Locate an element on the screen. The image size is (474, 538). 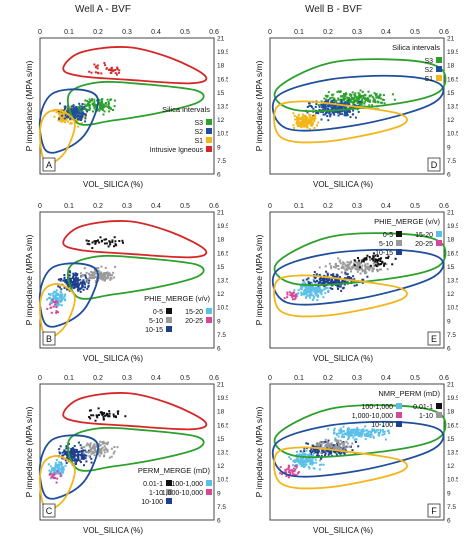
x-tick-label: 0.4 is located at coordinates (386, 32).